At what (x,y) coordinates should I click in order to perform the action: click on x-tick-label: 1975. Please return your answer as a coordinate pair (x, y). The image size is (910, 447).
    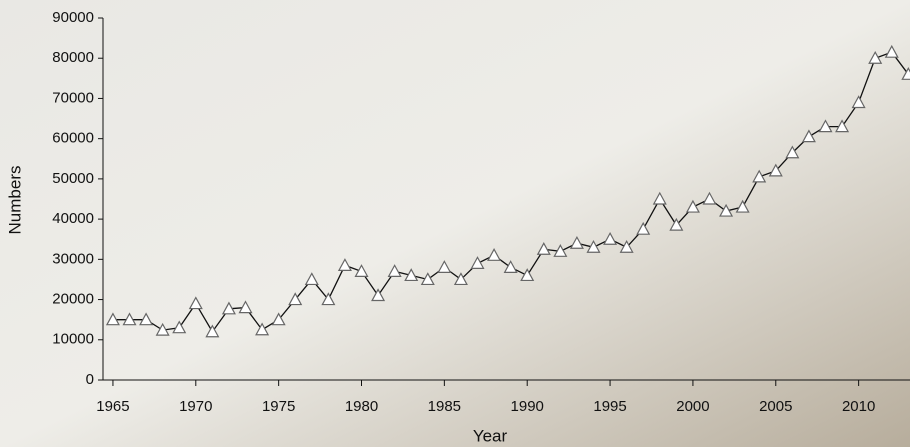
    Looking at the image, I should click on (278, 406).